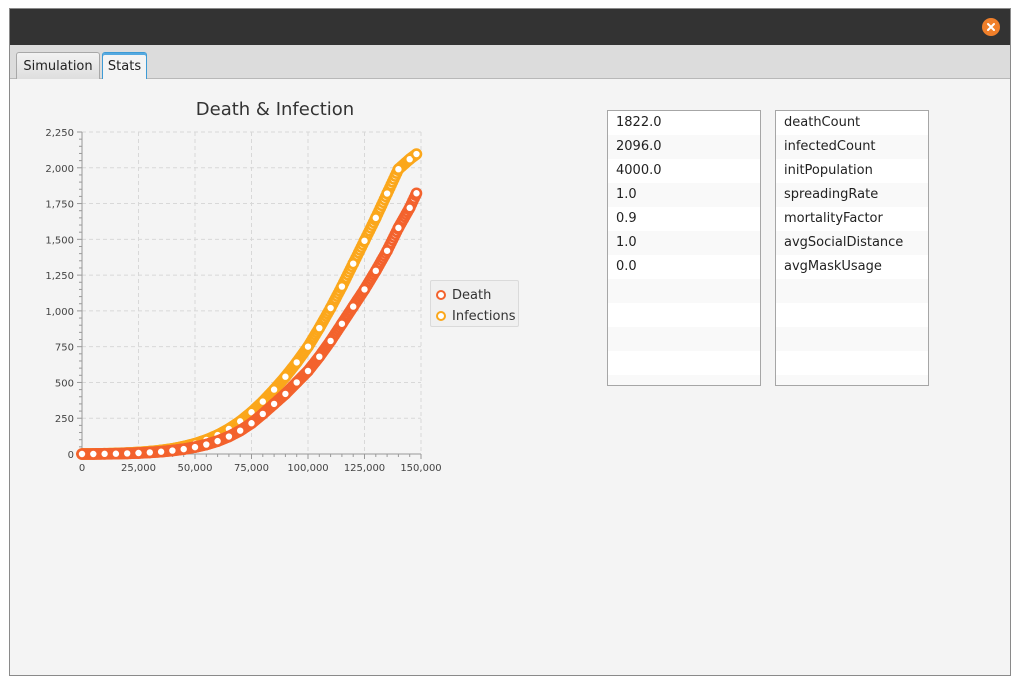  I want to click on list-item: 4000.0, so click(684, 171).